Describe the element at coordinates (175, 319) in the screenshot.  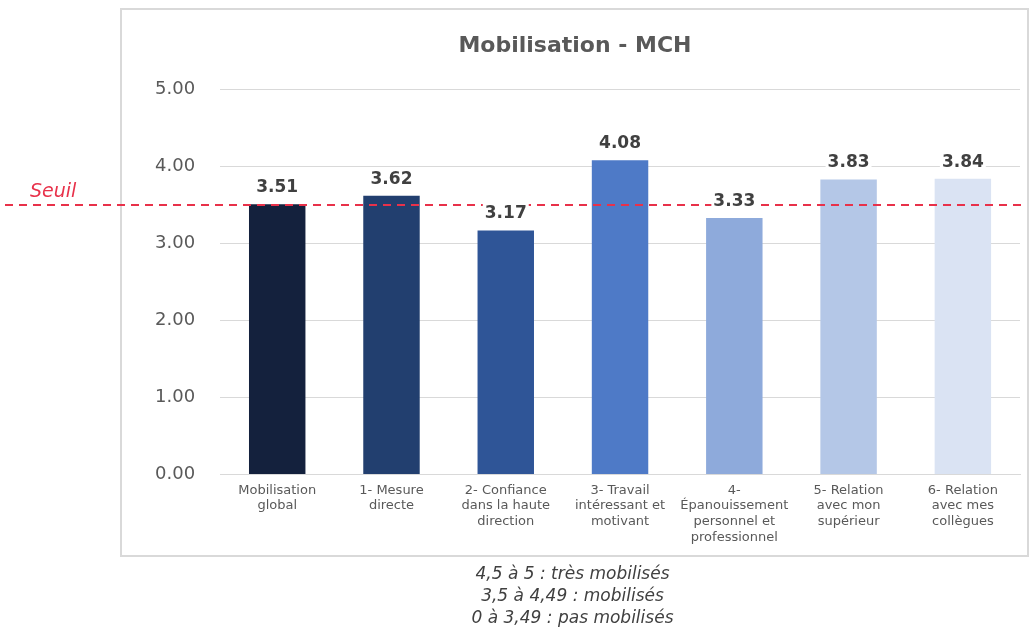
I see `y-tick-label: 2.00` at that location.